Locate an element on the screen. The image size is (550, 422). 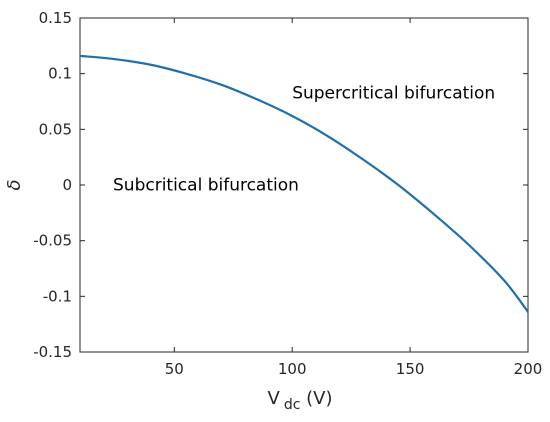
x-tick-label: 50 is located at coordinates (174, 369).